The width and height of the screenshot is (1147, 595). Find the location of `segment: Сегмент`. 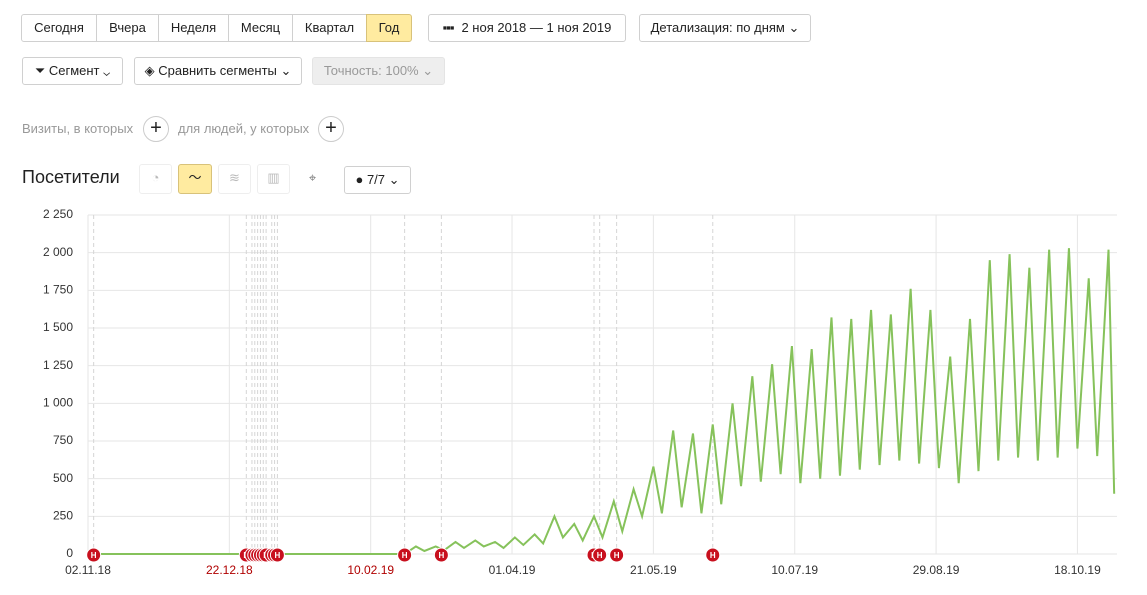

segment: Сегмент is located at coordinates (74, 70).